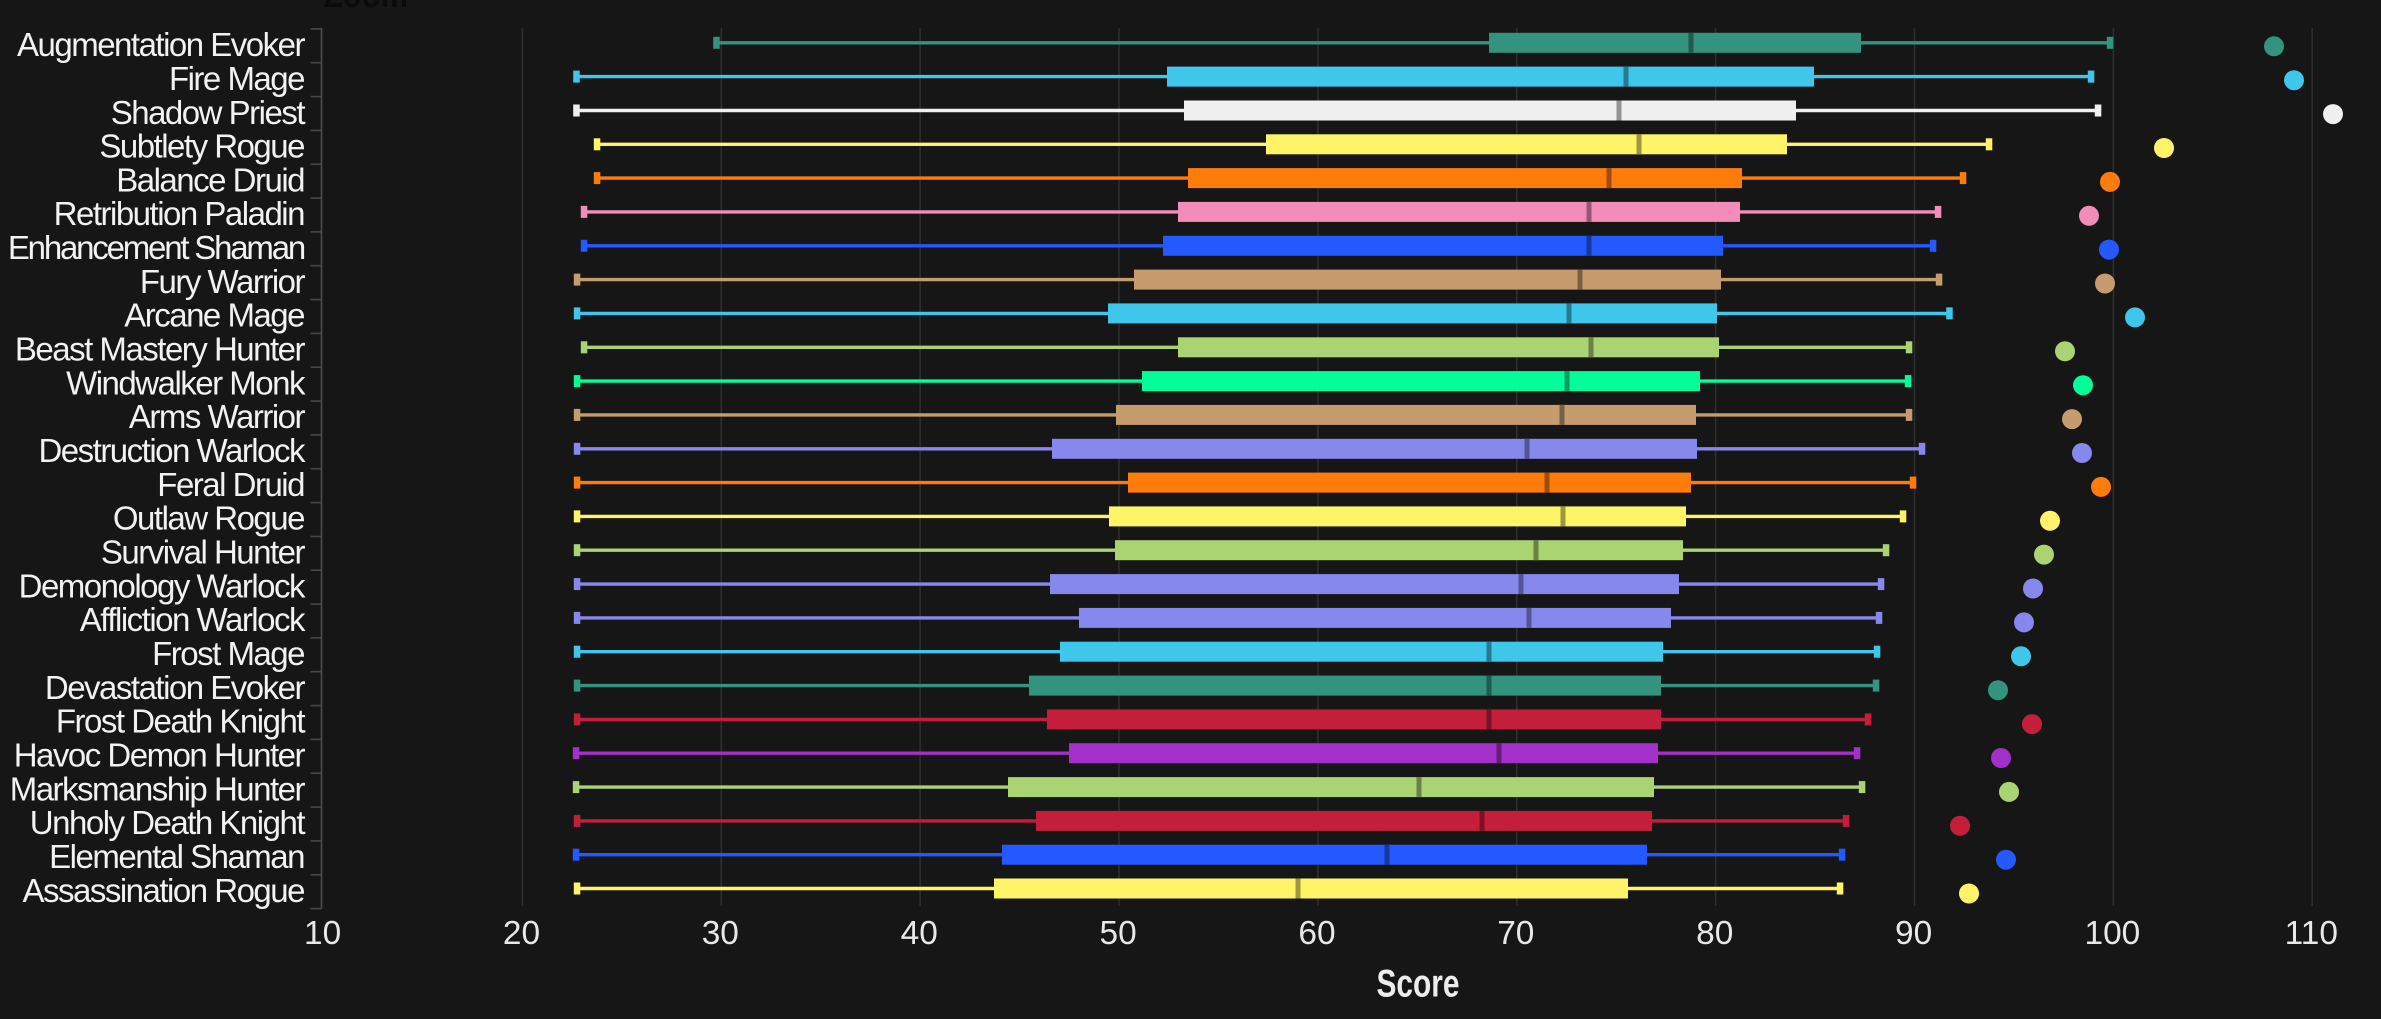 The width and height of the screenshot is (2381, 1019). What do you see at coordinates (919, 933) in the screenshot?
I see `svg-text: 40` at bounding box center [919, 933].